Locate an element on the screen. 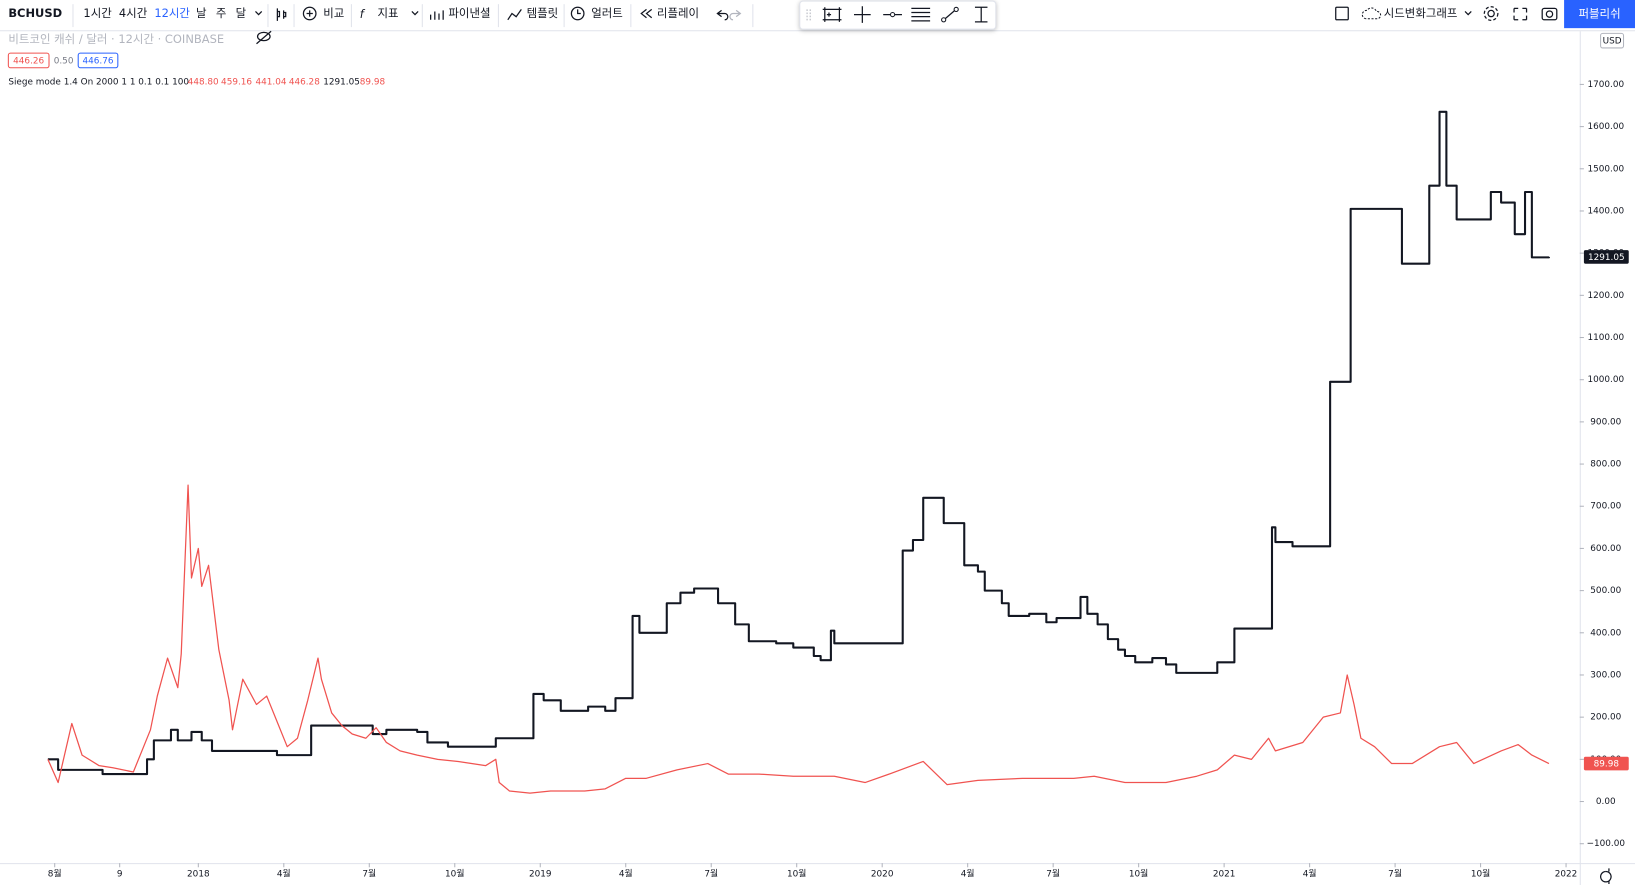 This screenshot has height=885, width=1635. y-tick-label: 1000.00 is located at coordinates (1605, 380).